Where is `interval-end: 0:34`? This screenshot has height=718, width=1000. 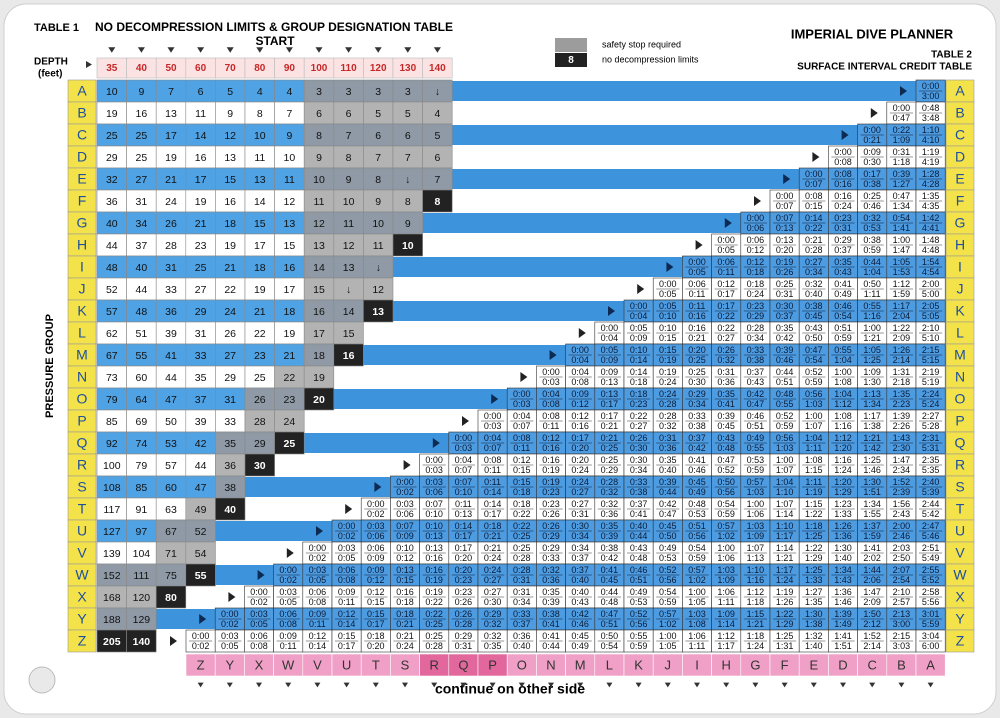
interval-end: 0:34 is located at coordinates (697, 404).